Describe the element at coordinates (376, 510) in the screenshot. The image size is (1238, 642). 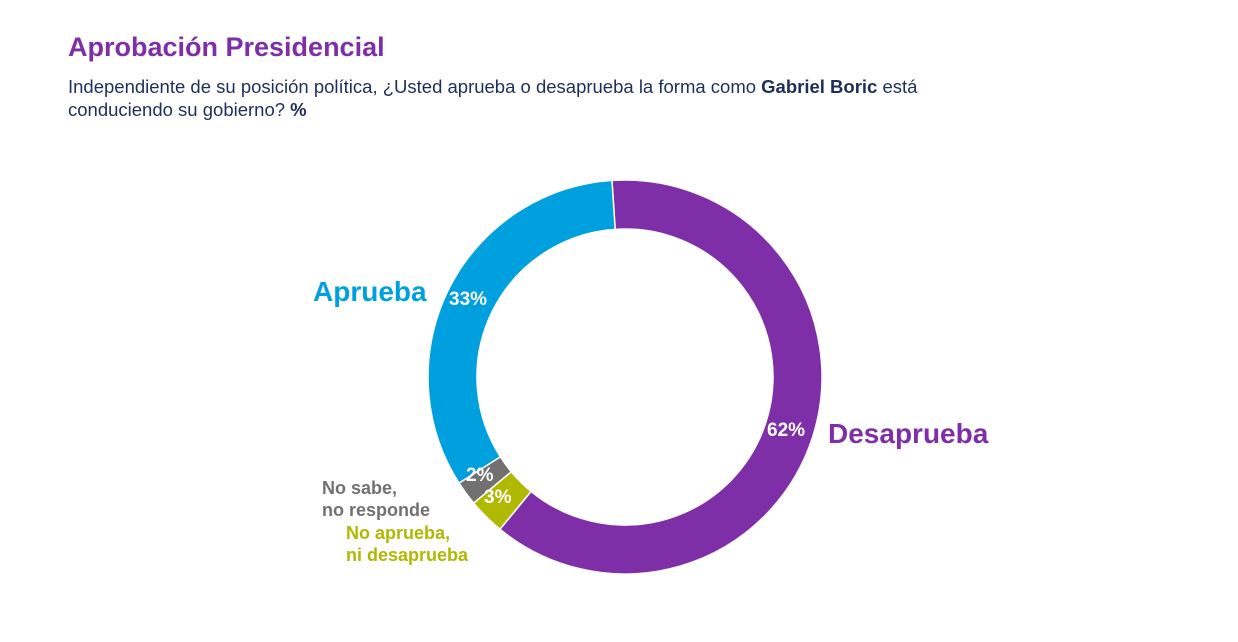
I see `label-line: no responde` at that location.